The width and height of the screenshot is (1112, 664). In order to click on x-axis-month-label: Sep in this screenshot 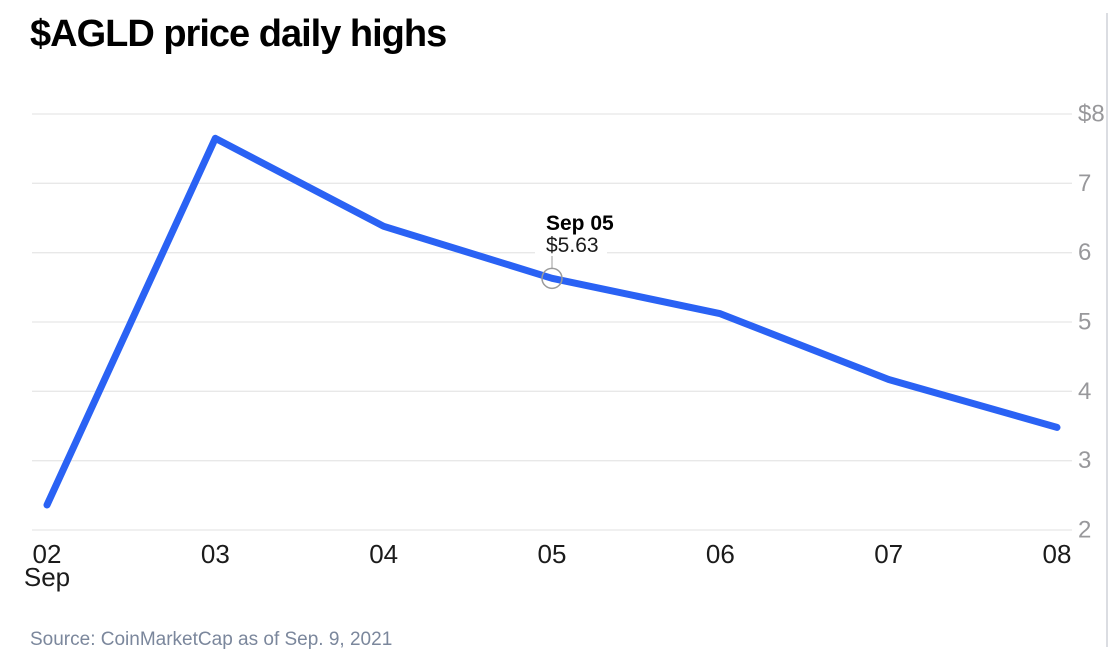, I will do `click(47, 577)`.